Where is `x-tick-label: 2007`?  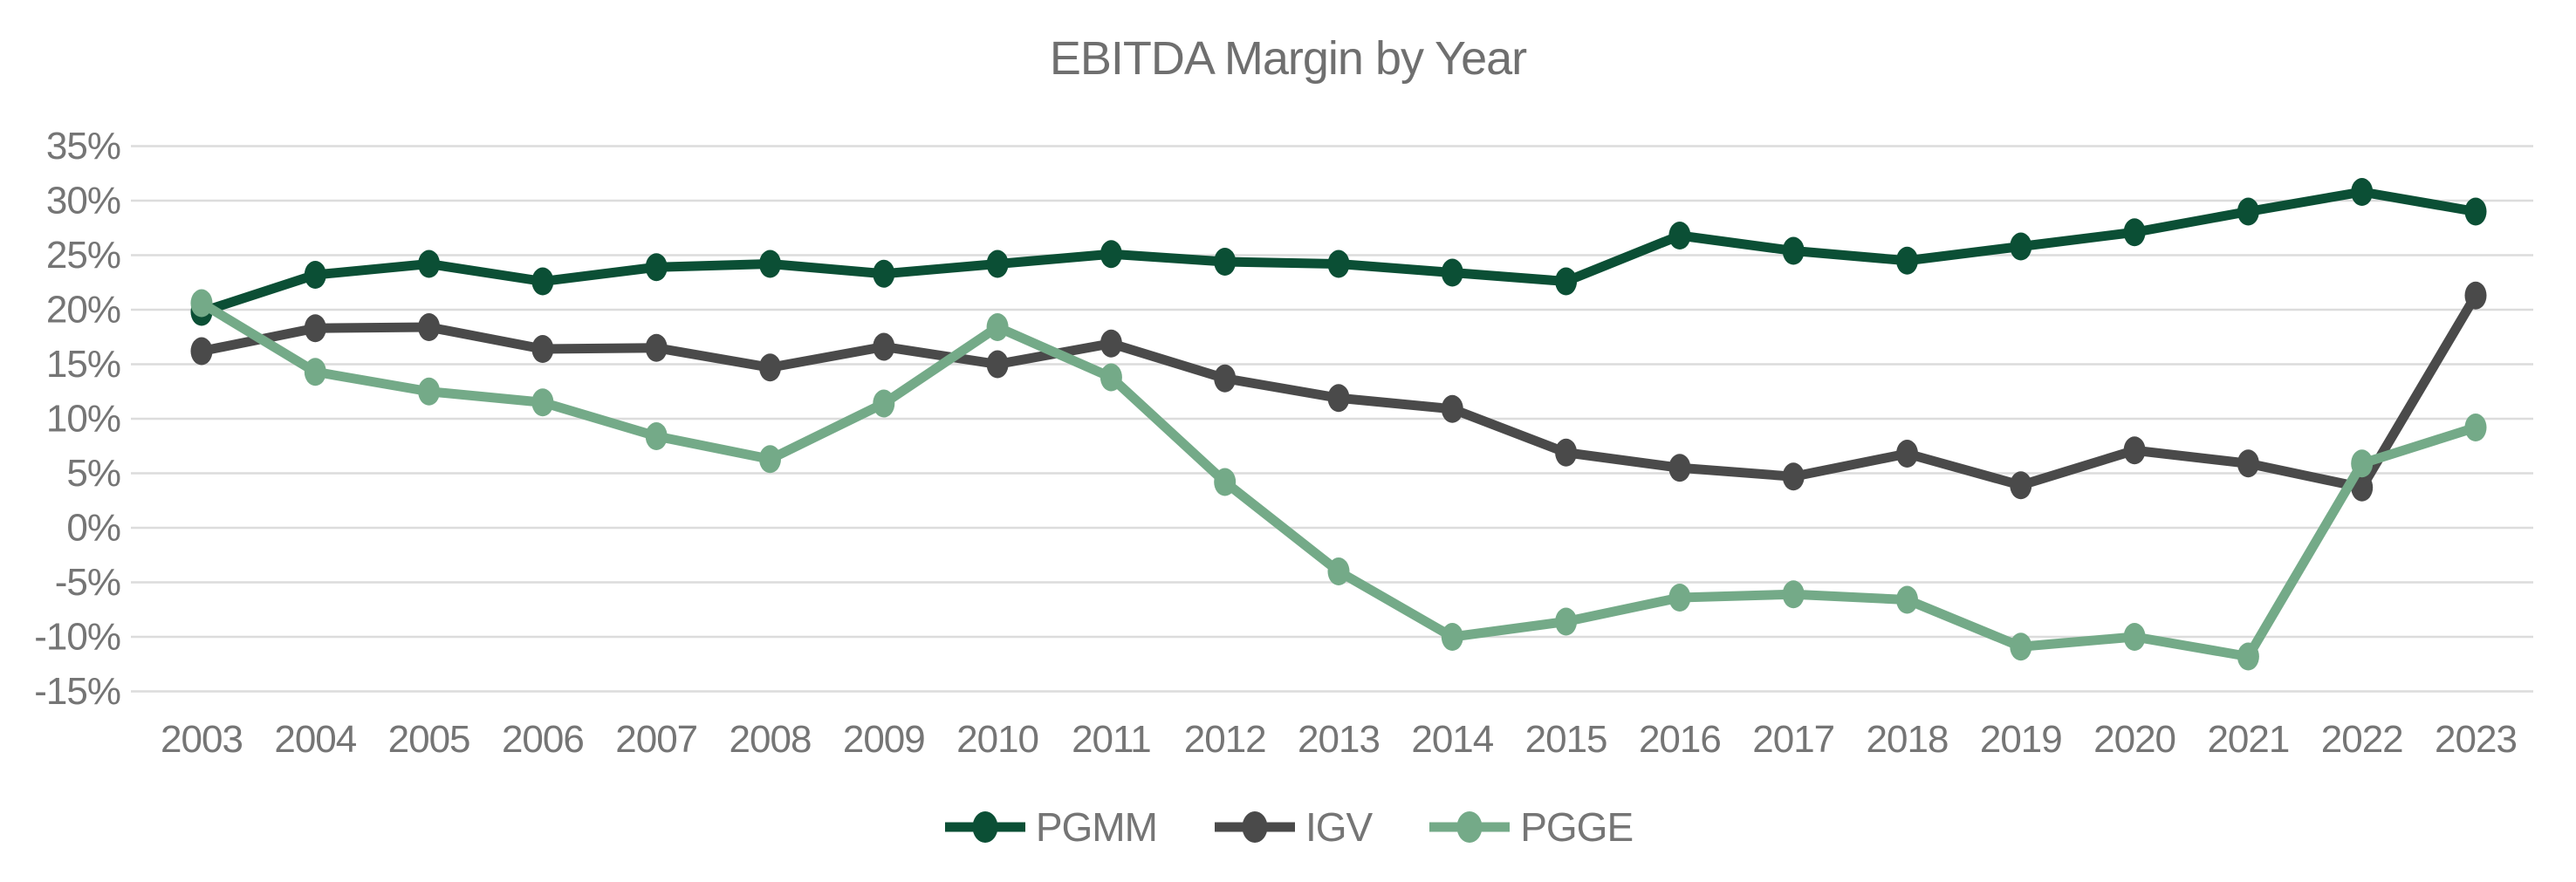 x-tick-label: 2007 is located at coordinates (656, 739).